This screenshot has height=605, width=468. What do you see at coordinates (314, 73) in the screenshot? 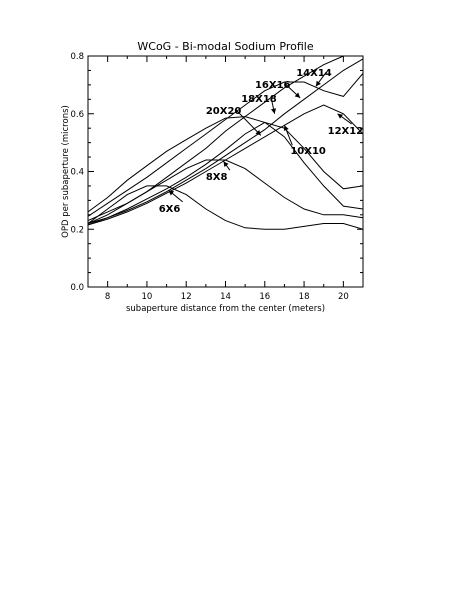
I see `annotation-label-14x14: 14X14` at bounding box center [314, 73].